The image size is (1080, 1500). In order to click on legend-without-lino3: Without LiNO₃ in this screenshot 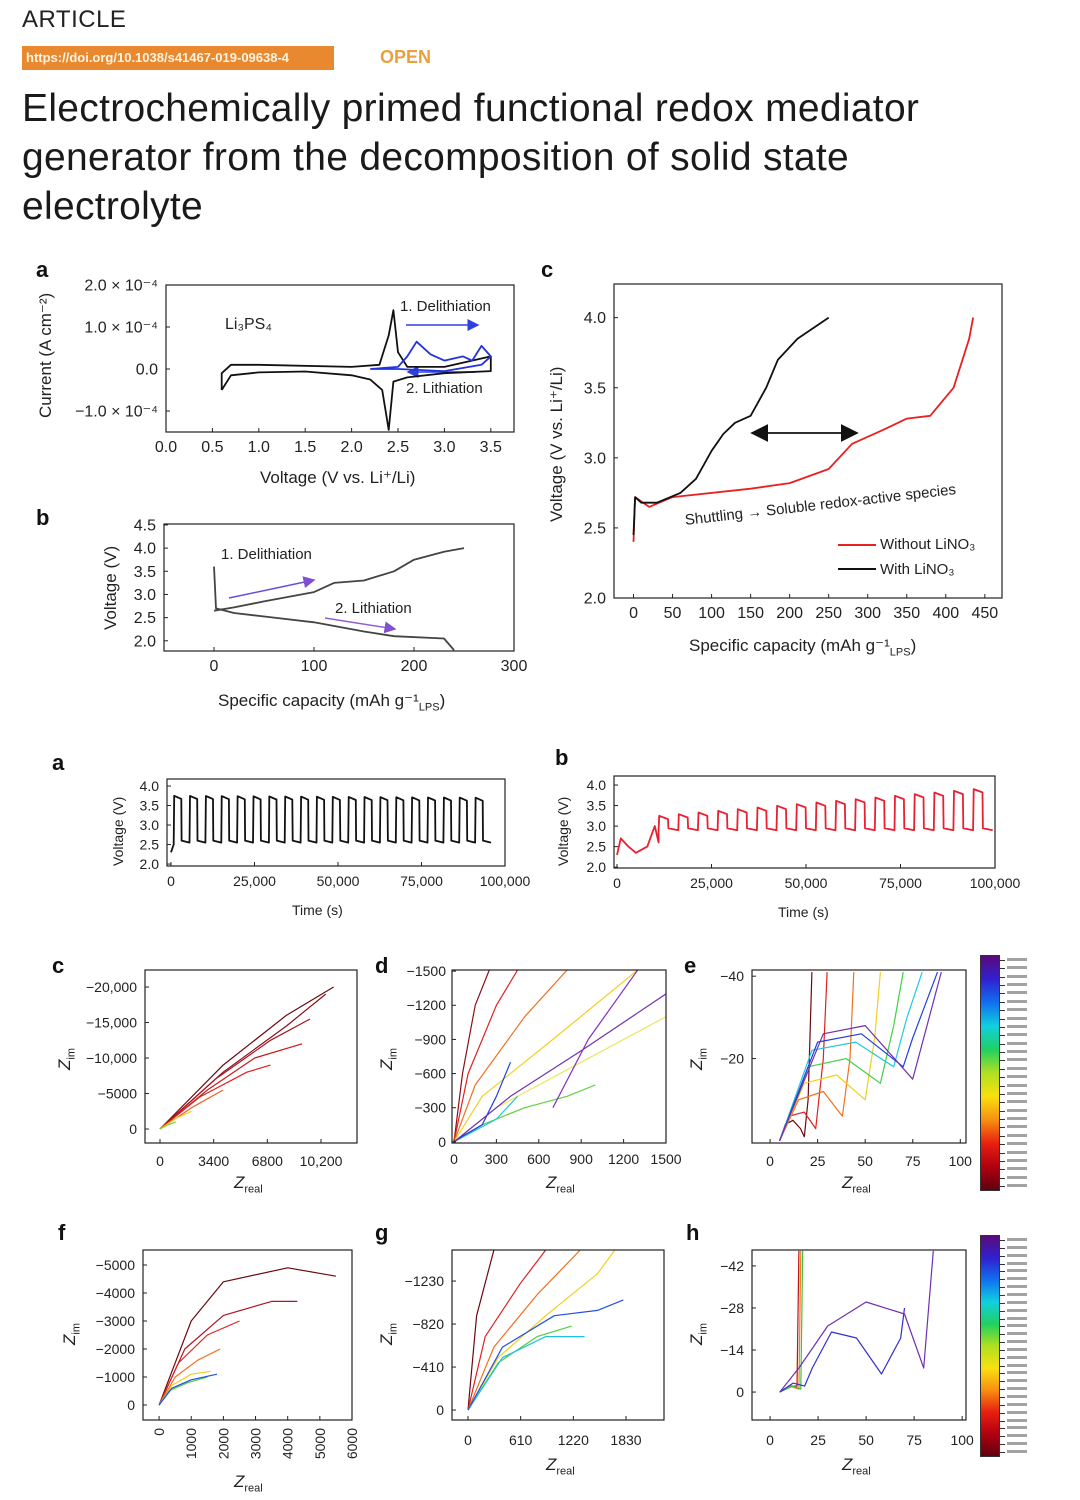, I will do `click(928, 544)`.